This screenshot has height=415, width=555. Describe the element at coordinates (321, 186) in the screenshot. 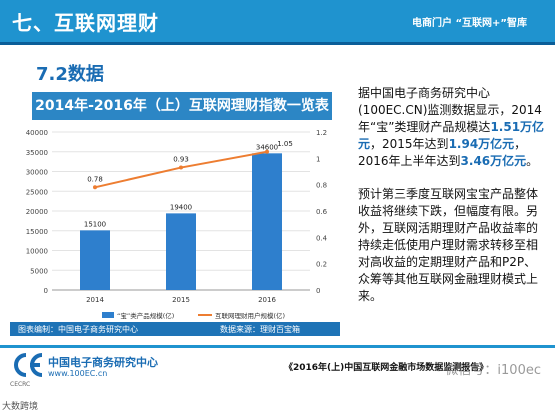

I see `y-tick-label-right: 0.8` at that location.